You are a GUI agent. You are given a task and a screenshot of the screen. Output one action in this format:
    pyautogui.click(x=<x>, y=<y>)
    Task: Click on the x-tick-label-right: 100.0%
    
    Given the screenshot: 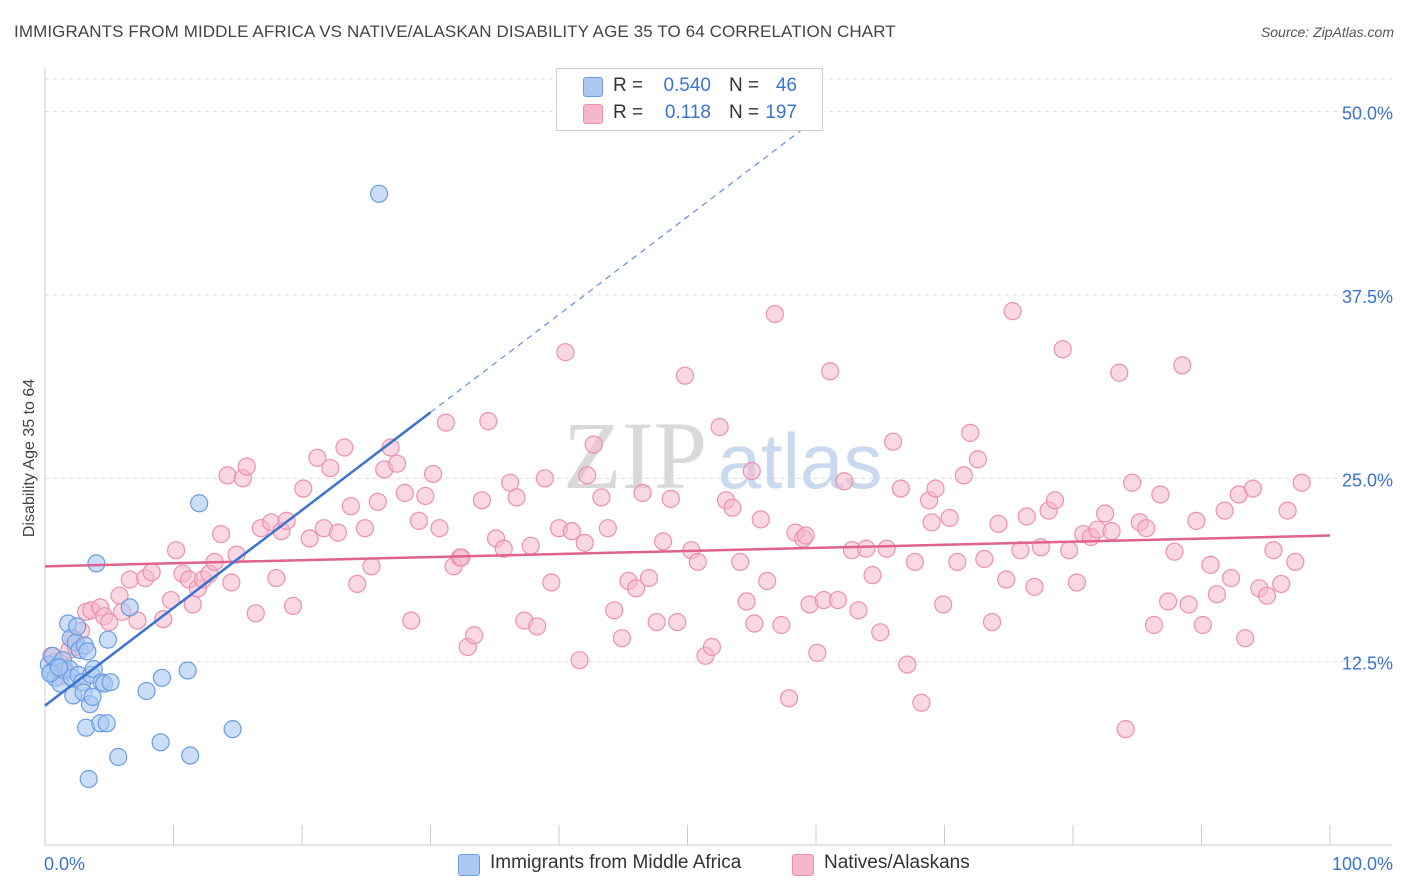 What is the action you would take?
    pyautogui.click(x=1362, y=864)
    